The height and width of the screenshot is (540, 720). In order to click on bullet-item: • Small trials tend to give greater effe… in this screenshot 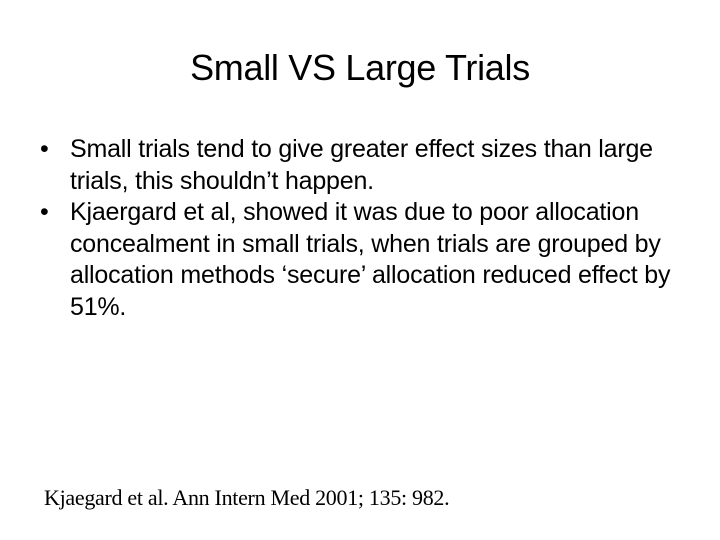, I will do `click(356, 165)`.